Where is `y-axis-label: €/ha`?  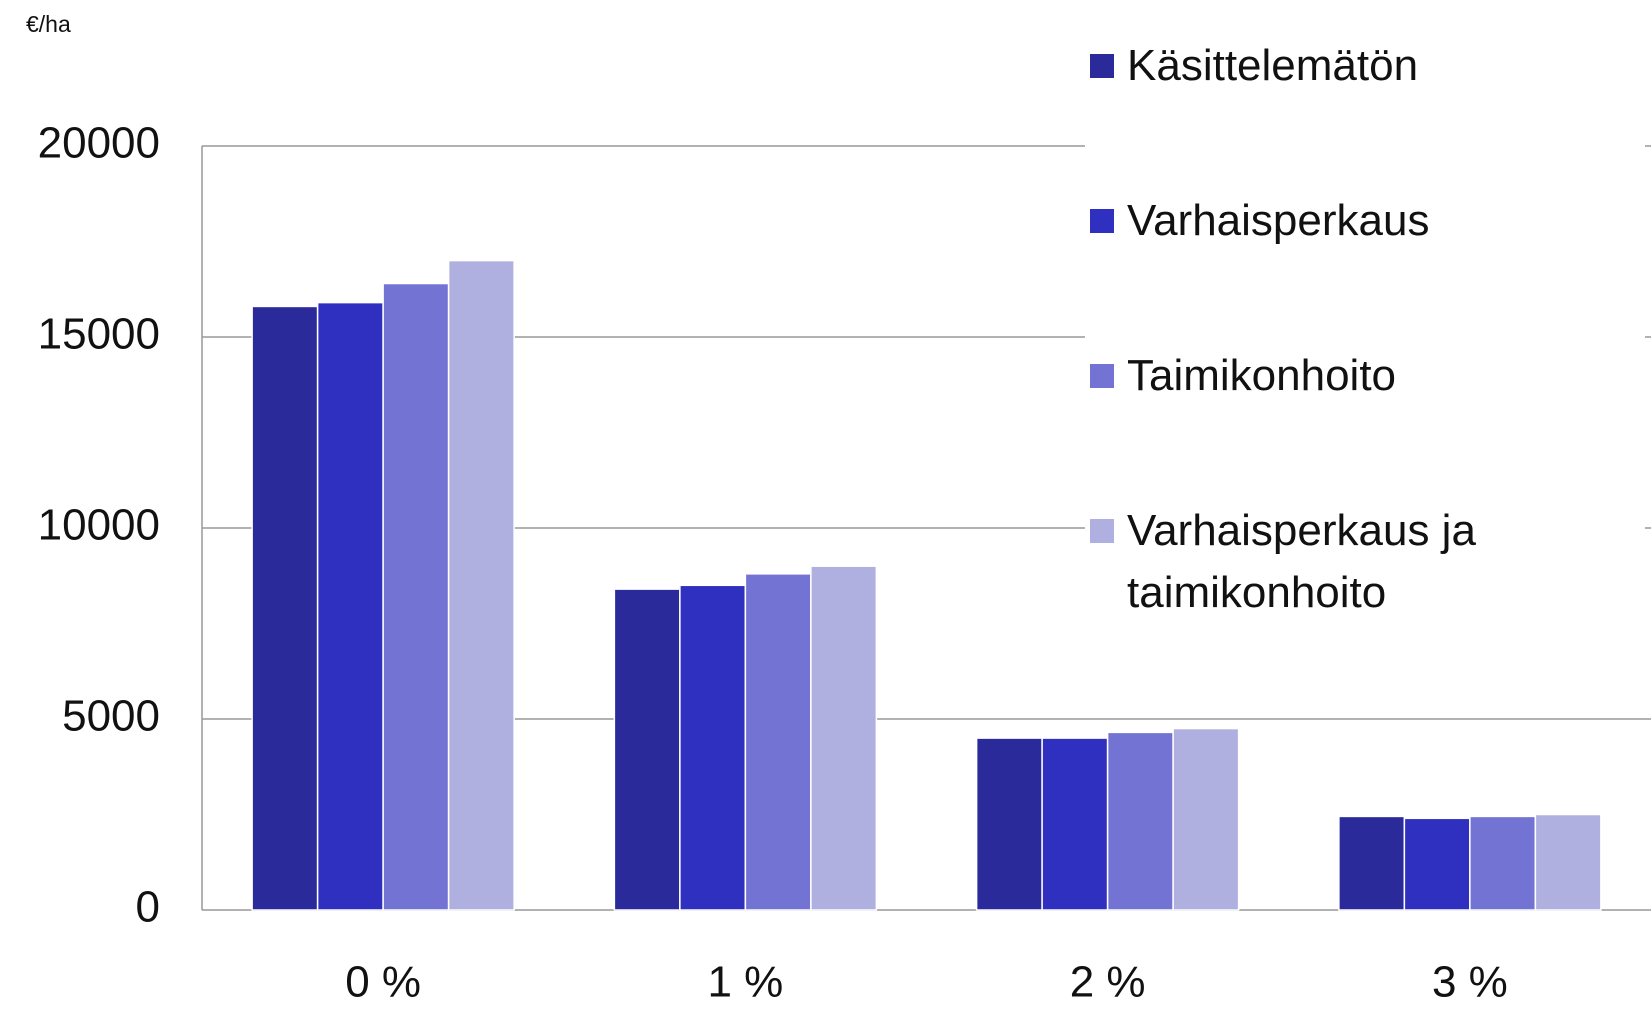
y-axis-label: €/ha is located at coordinates (48, 24).